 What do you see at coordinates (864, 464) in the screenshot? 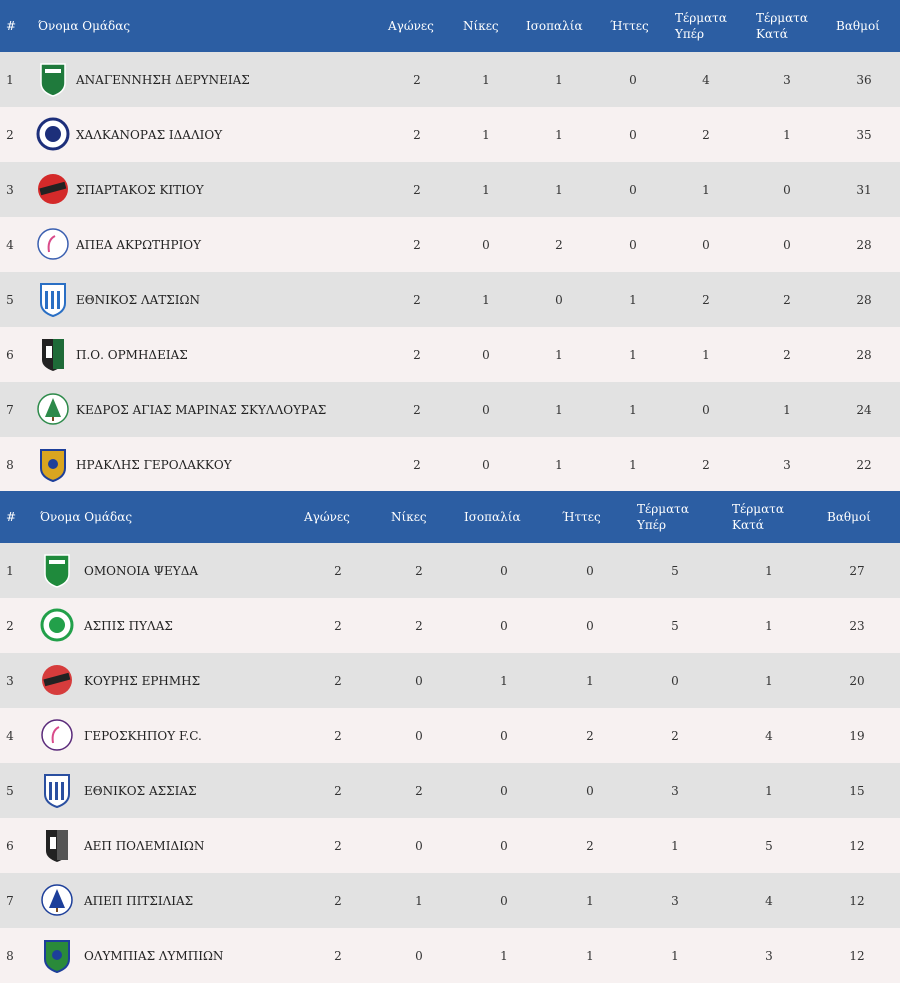
I see `points-cell: 22` at bounding box center [864, 464].